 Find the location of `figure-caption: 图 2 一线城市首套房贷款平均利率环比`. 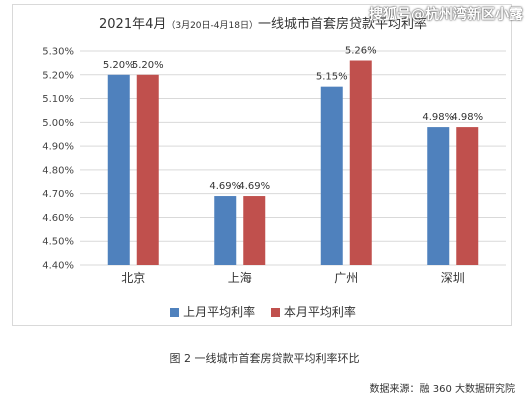

figure-caption: 图 2 一线城市首套房贷款平均利率环比 is located at coordinates (264, 358).